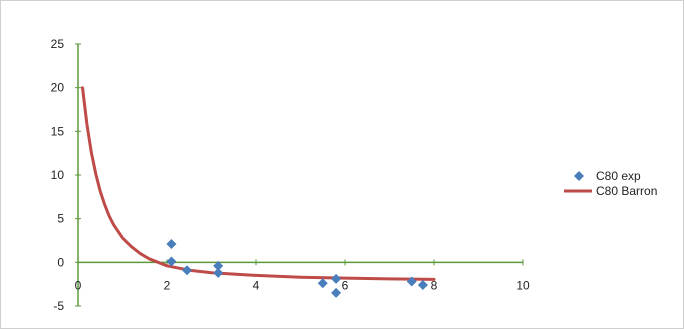  What do you see at coordinates (60, 262) in the screenshot?
I see `y-tick-label: 0` at bounding box center [60, 262].